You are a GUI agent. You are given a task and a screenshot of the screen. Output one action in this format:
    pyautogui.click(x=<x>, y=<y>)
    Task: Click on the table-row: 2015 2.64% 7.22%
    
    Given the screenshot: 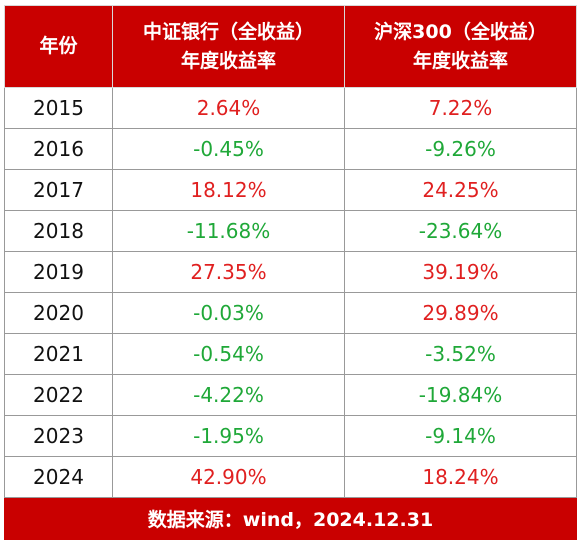 What is the action you would take?
    pyautogui.click(x=290, y=108)
    